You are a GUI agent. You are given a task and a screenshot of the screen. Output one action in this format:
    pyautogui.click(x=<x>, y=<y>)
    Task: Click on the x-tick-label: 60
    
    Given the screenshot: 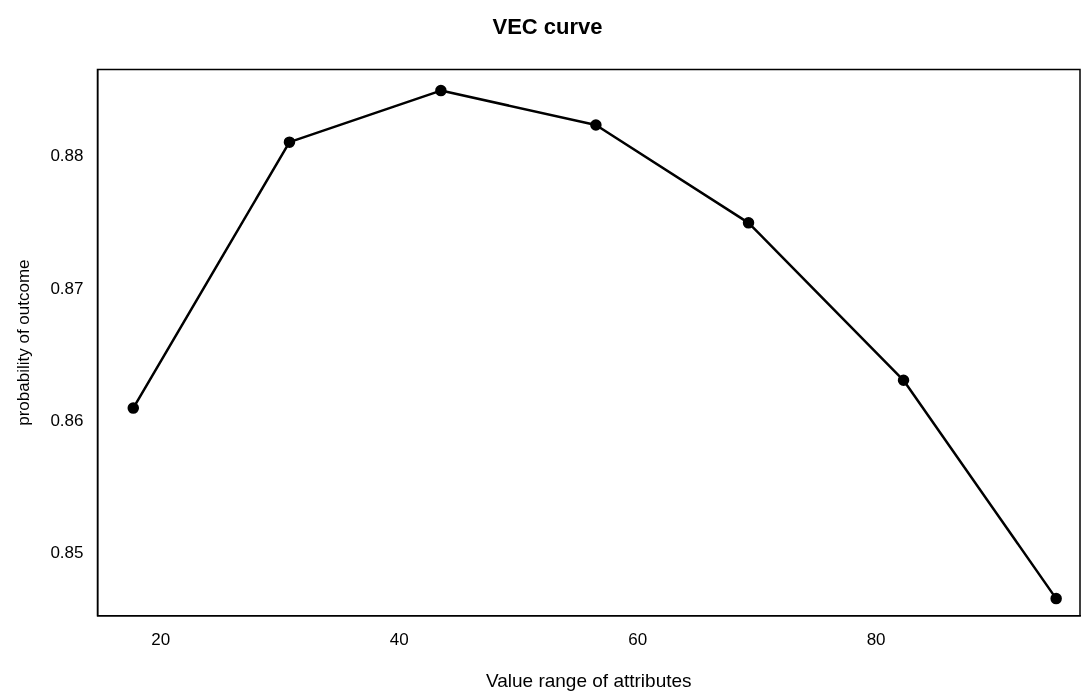 What is the action you would take?
    pyautogui.click(x=638, y=639)
    